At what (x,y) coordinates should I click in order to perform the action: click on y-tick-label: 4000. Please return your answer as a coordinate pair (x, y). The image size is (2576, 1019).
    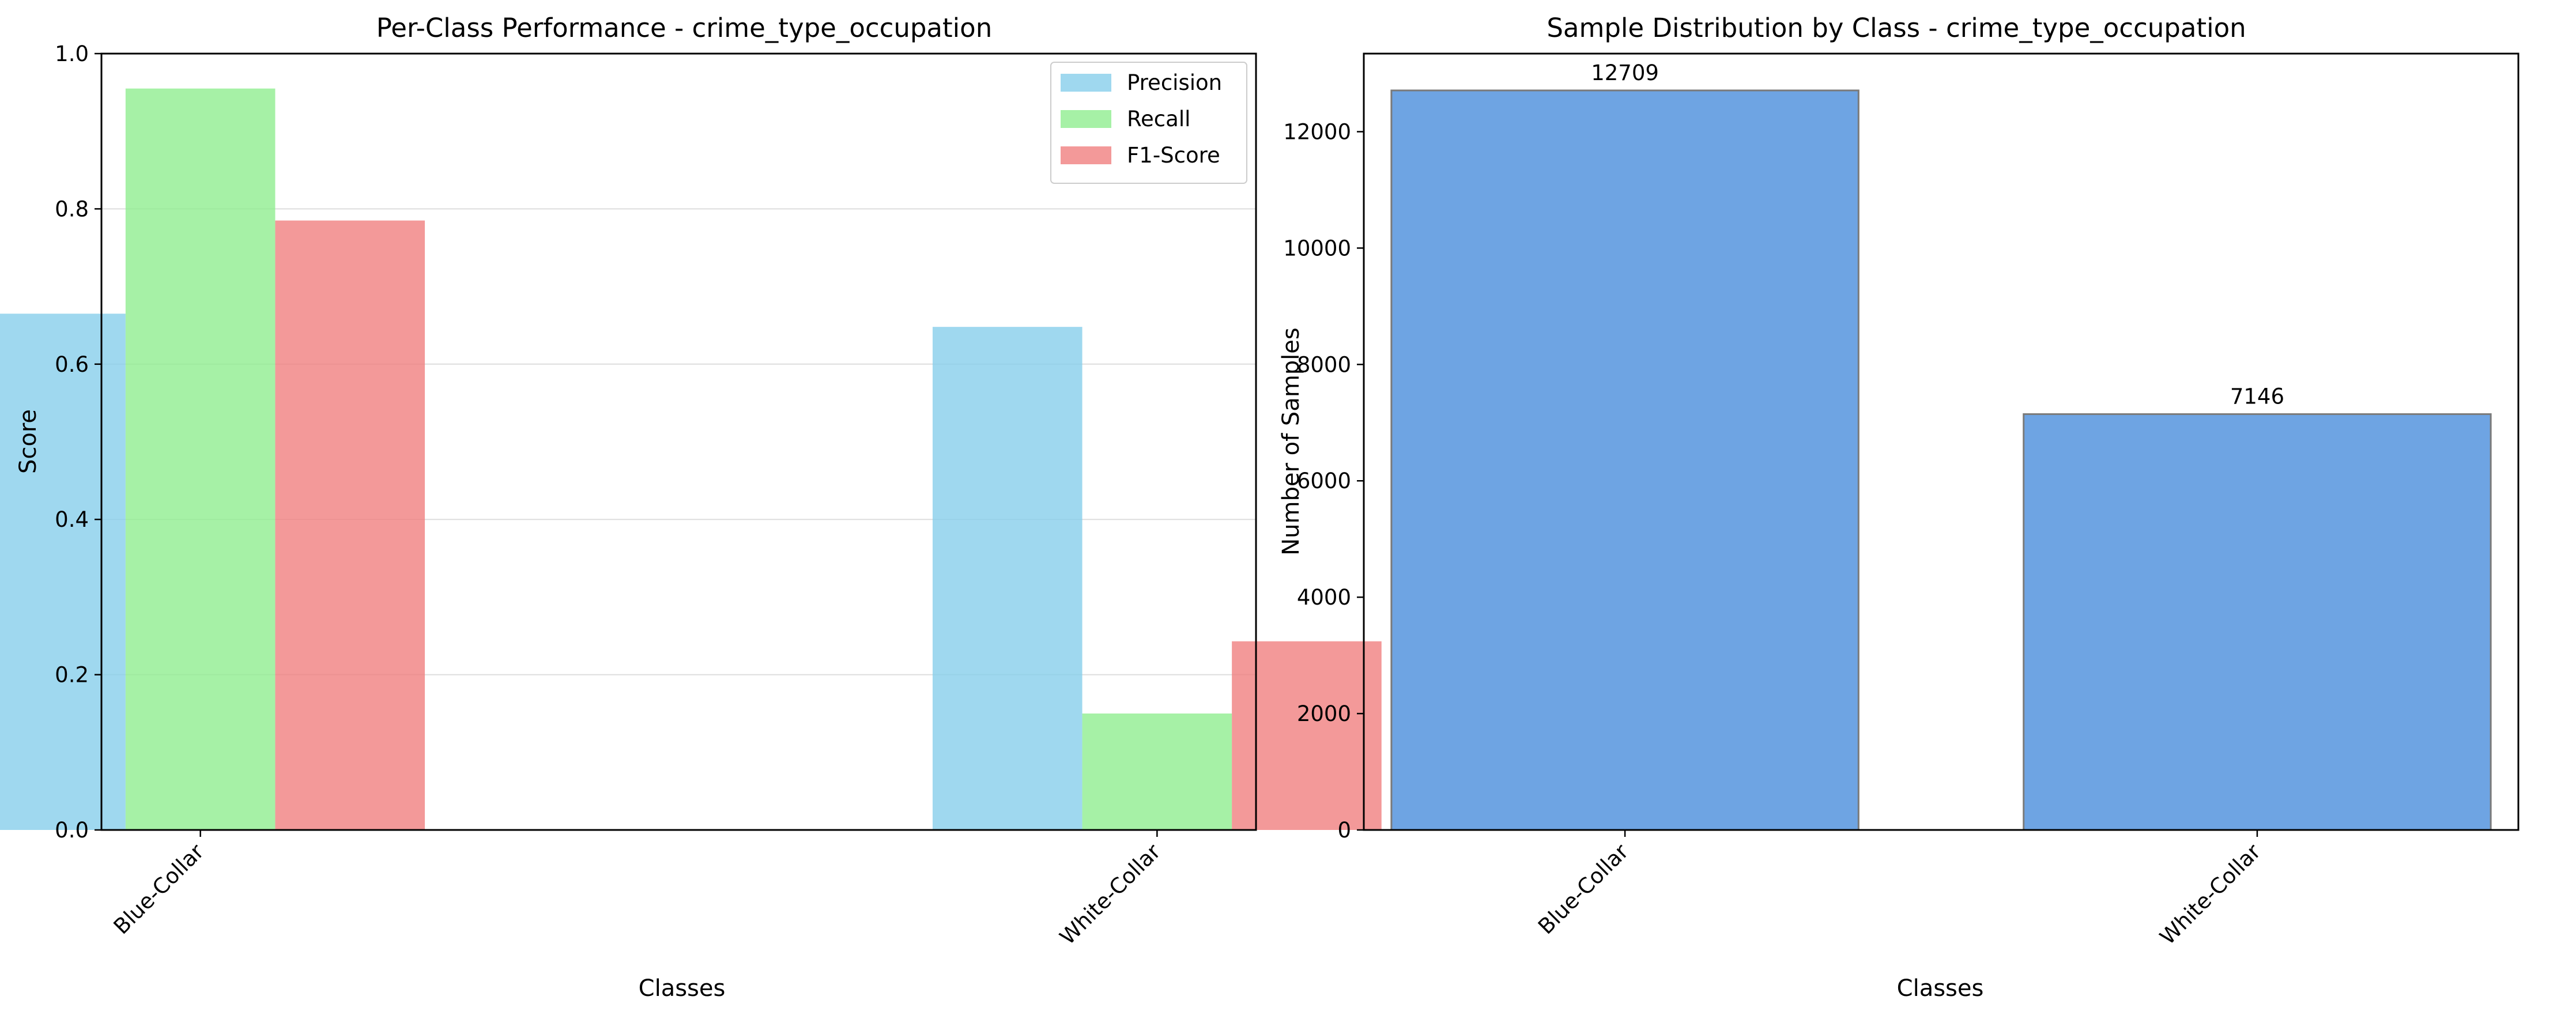
    Looking at the image, I should click on (1324, 597).